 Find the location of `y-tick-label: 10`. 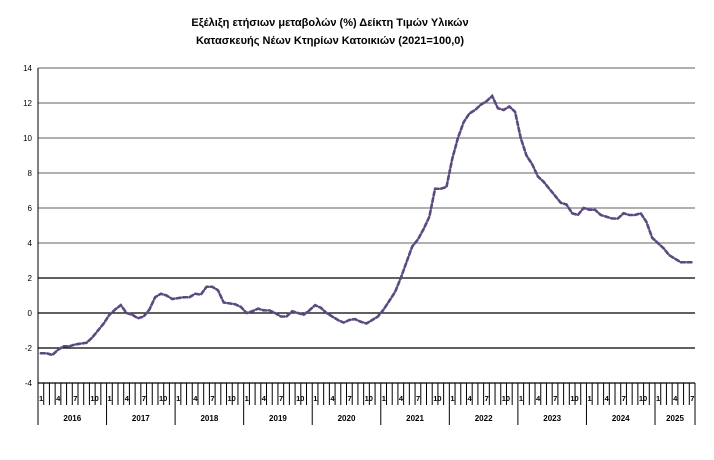

y-tick-label: 10 is located at coordinates (27, 138).